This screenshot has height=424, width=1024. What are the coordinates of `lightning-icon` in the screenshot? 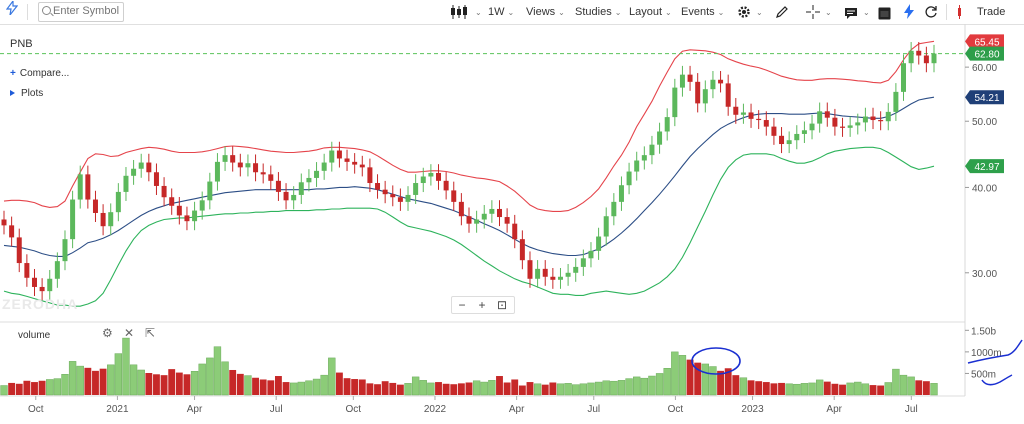 It's located at (12, 12).